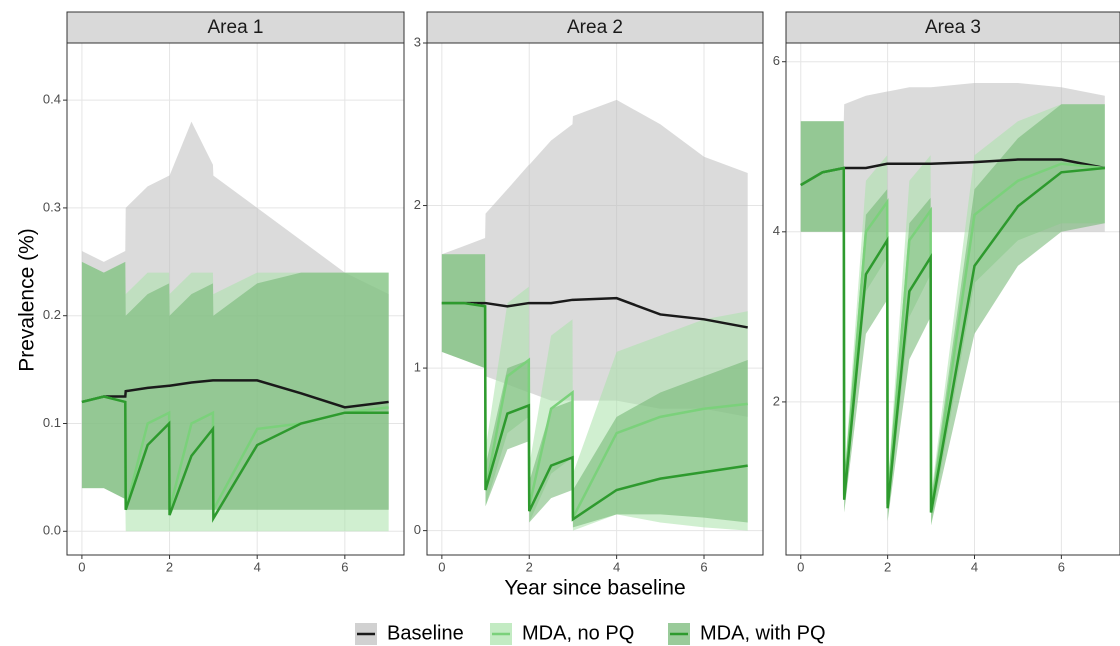 The width and height of the screenshot is (1120, 646). I want to click on y-tick-label: 6, so click(776, 60).